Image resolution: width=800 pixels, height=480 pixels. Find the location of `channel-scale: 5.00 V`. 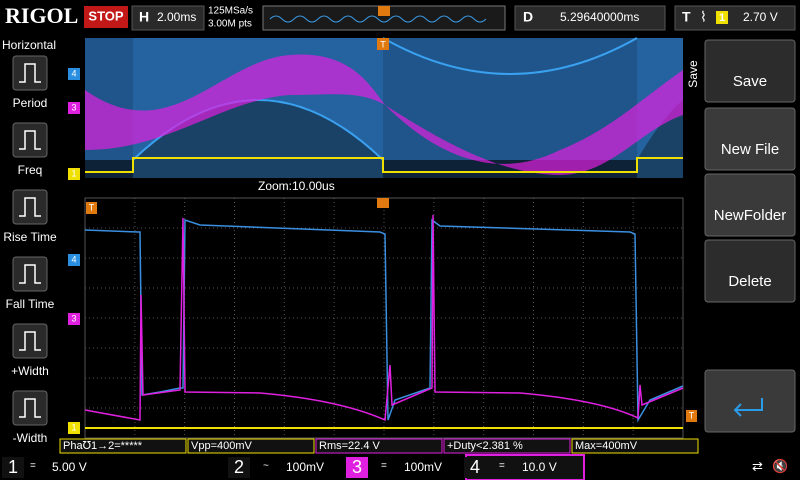

channel-scale: 5.00 V is located at coordinates (69, 467).